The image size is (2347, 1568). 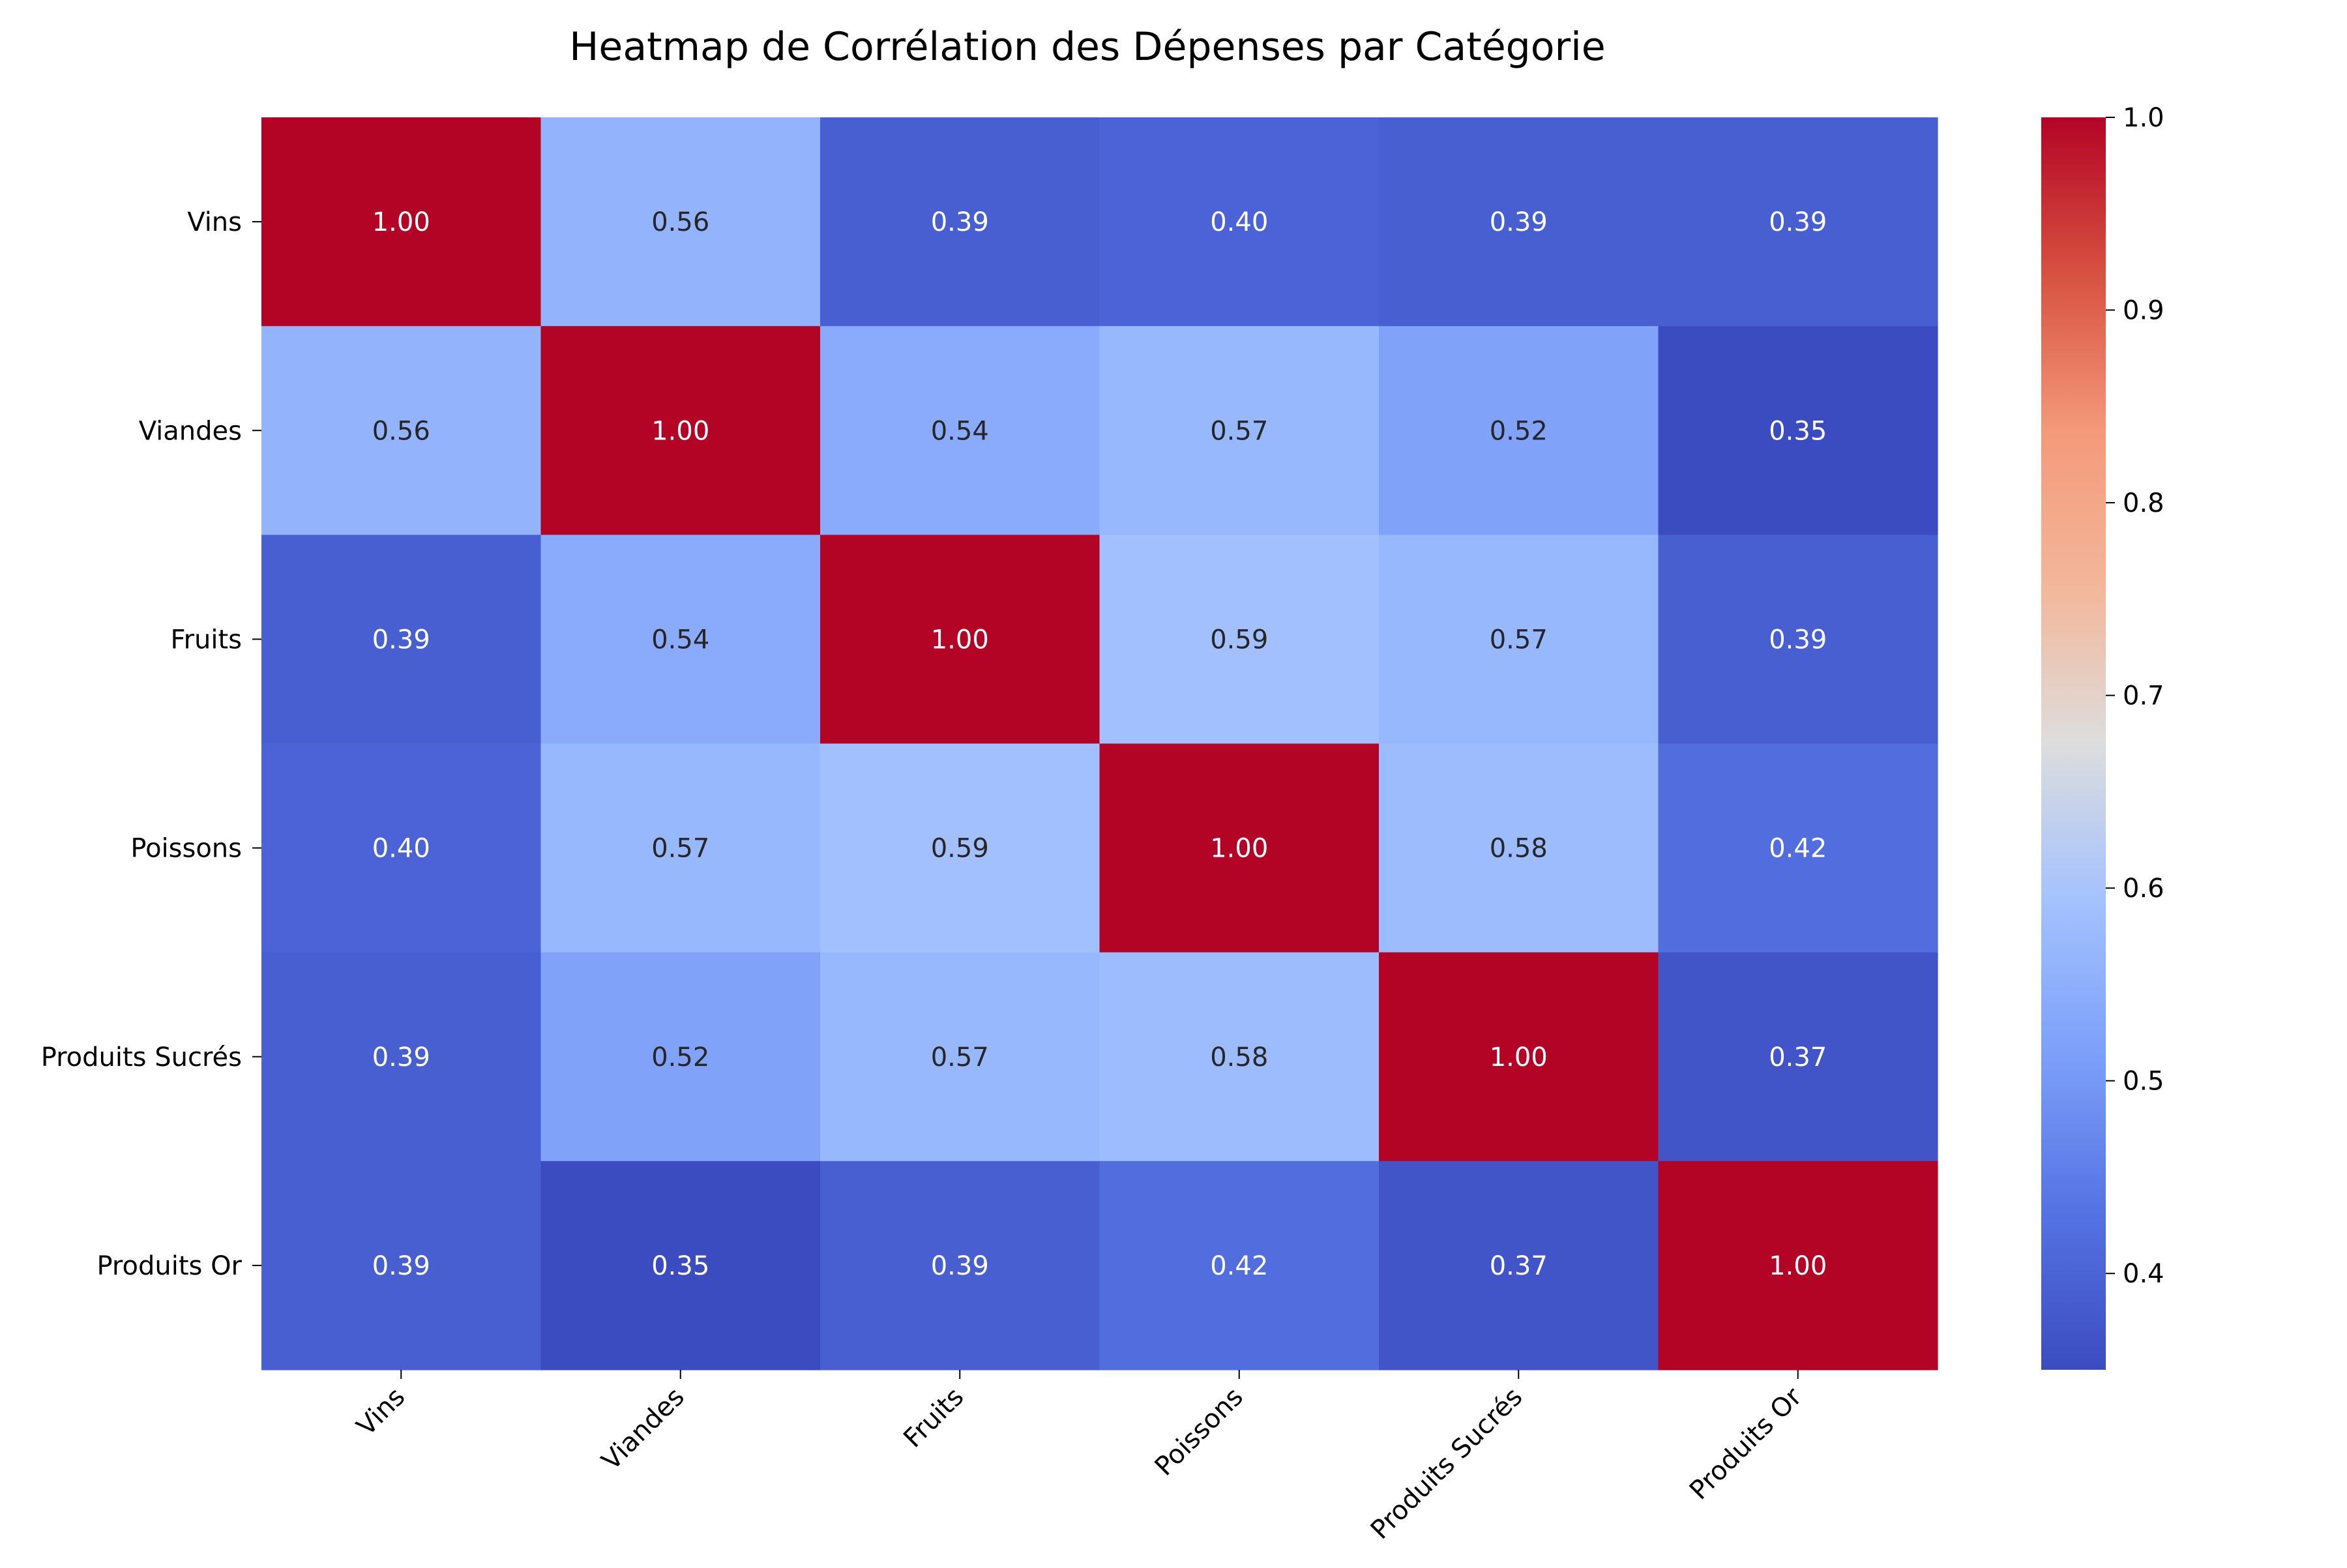 I want to click on colorbar-tick-label: 0.7, so click(x=2143, y=696).